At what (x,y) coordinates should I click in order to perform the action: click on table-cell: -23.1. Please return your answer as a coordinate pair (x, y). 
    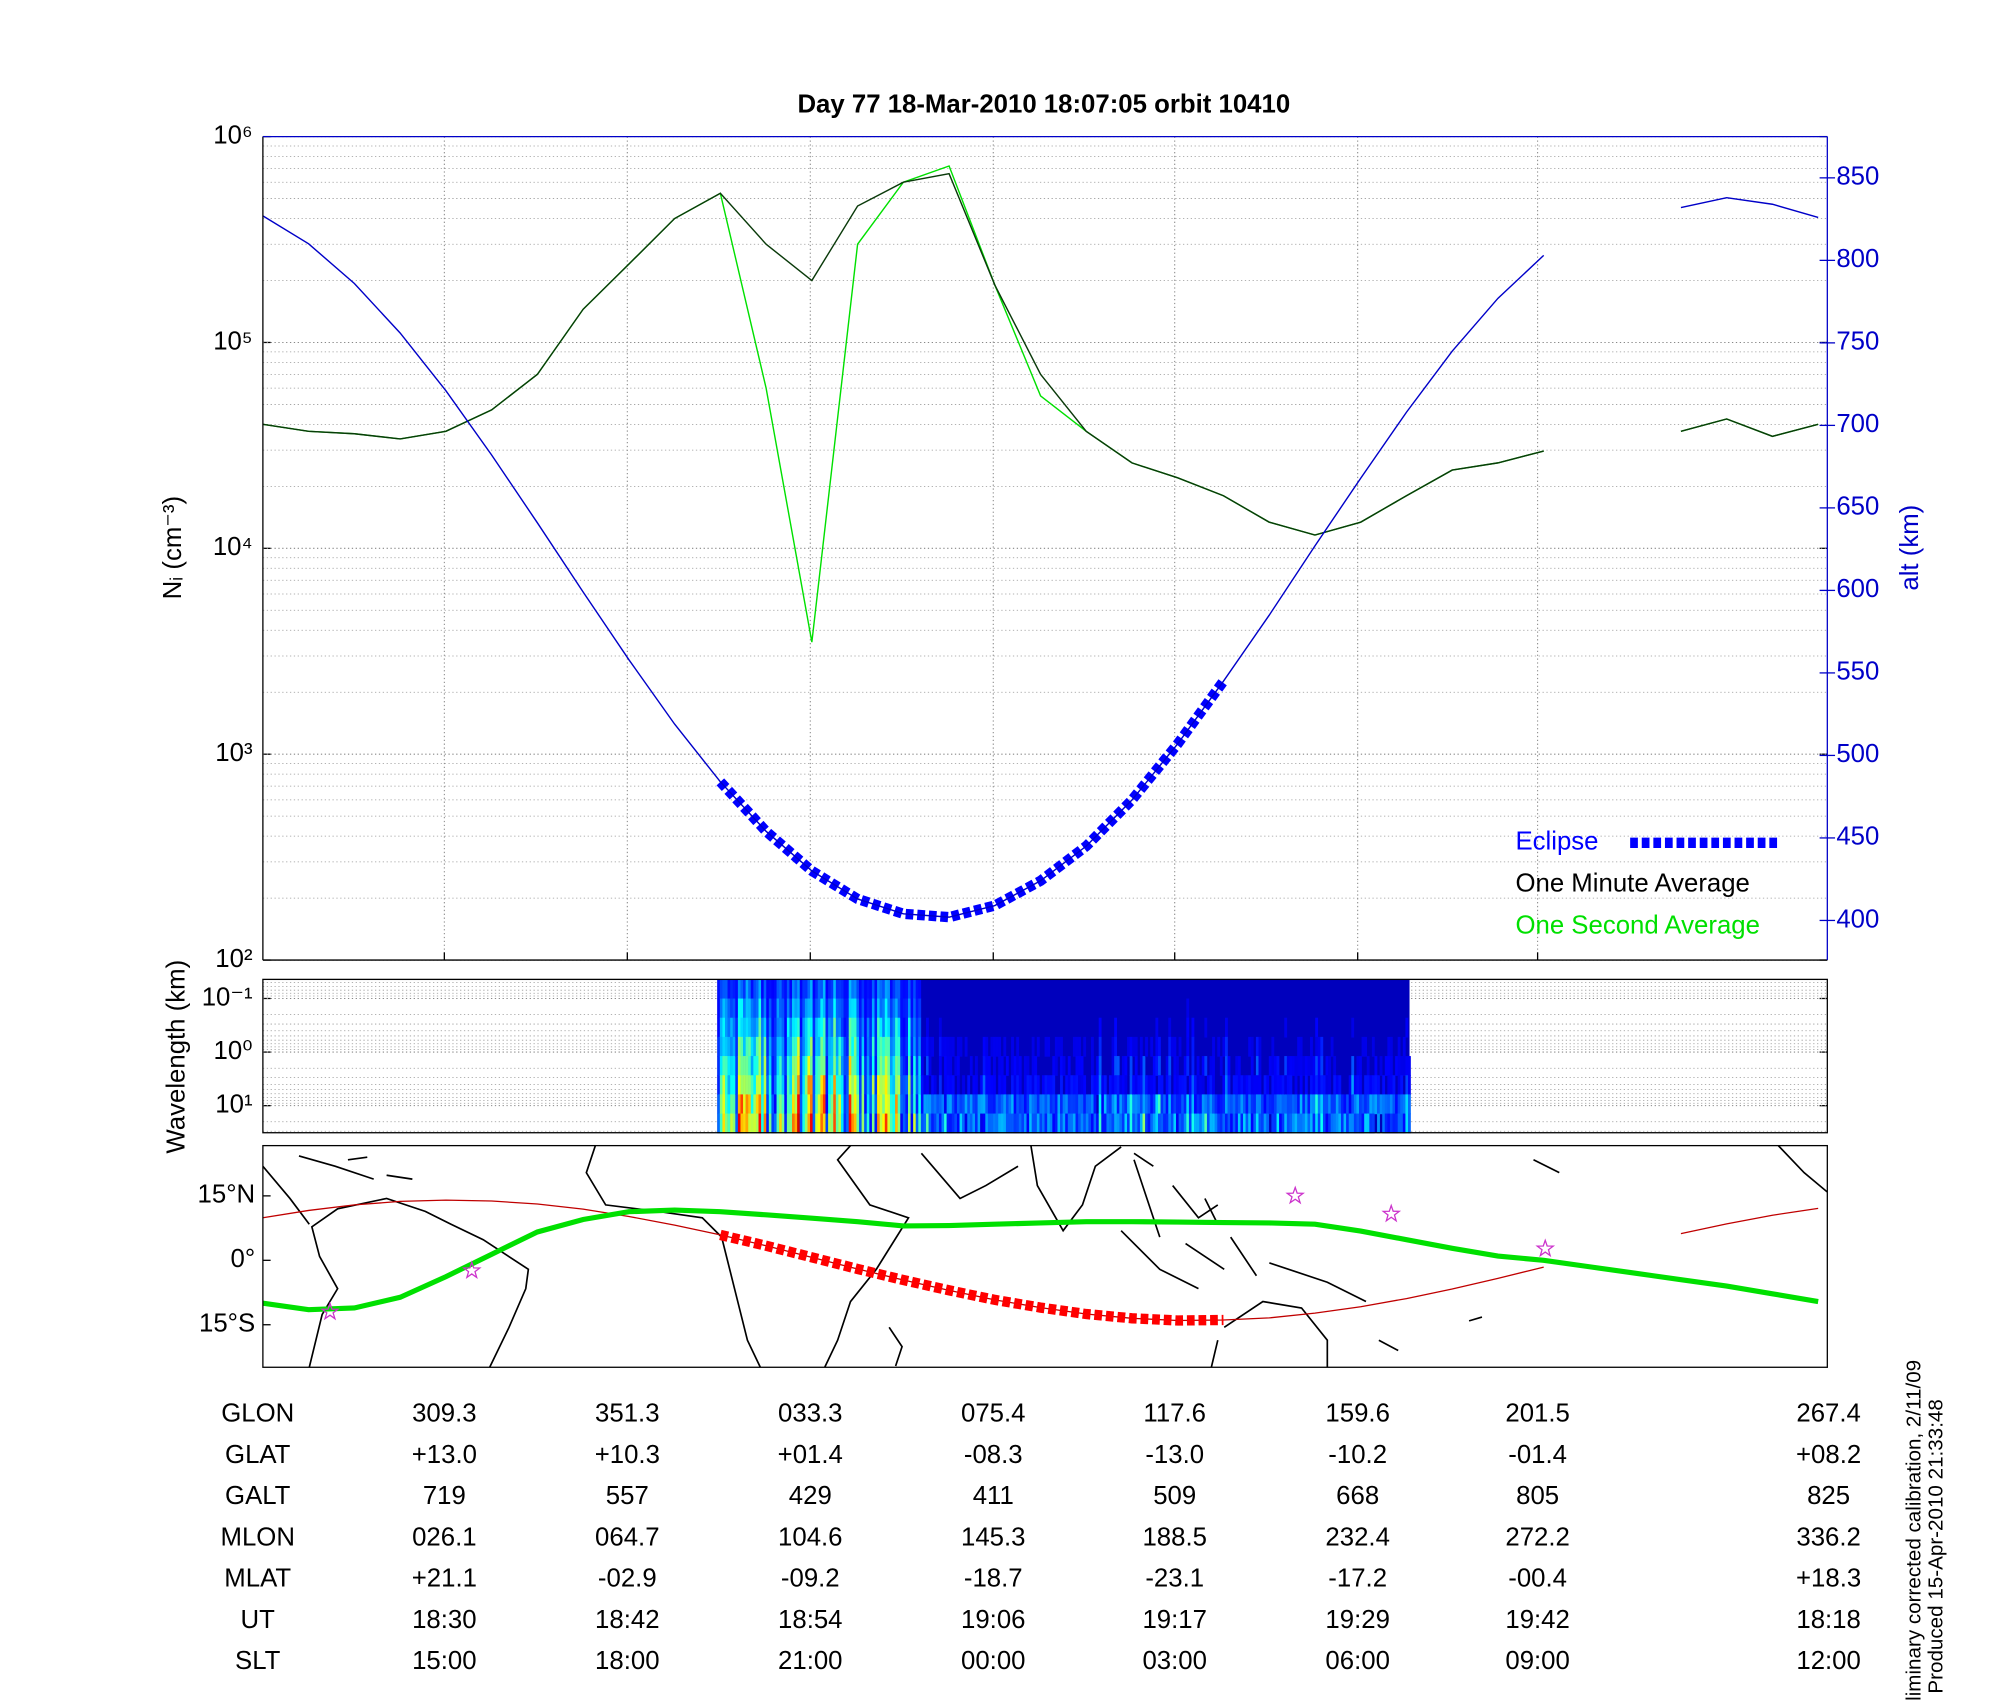
    Looking at the image, I should click on (1174, 1579).